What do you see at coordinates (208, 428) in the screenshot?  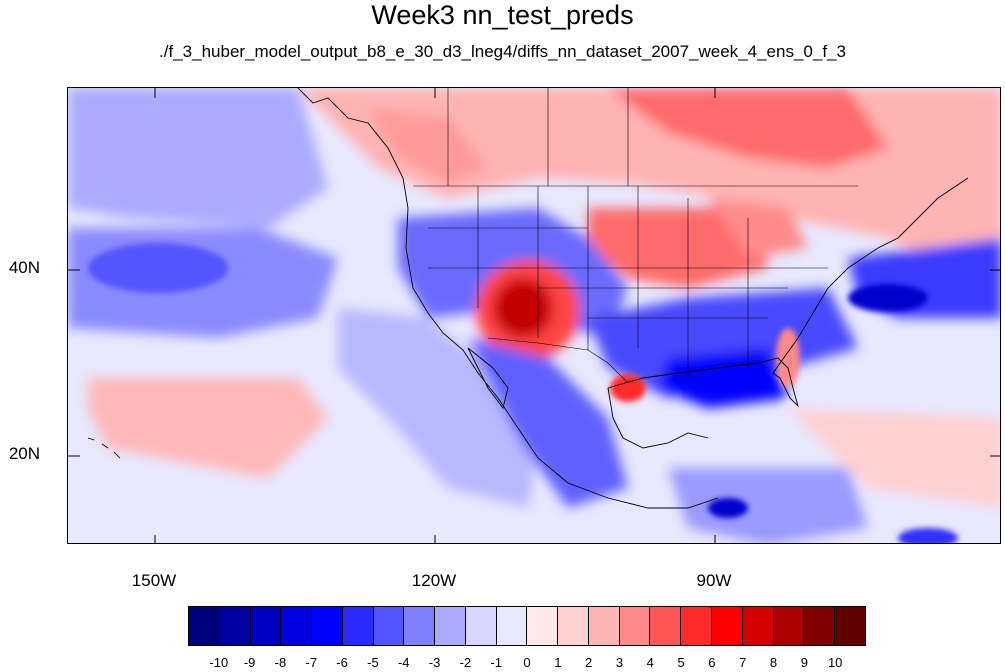 I see `subtropical-pacific-warm` at bounding box center [208, 428].